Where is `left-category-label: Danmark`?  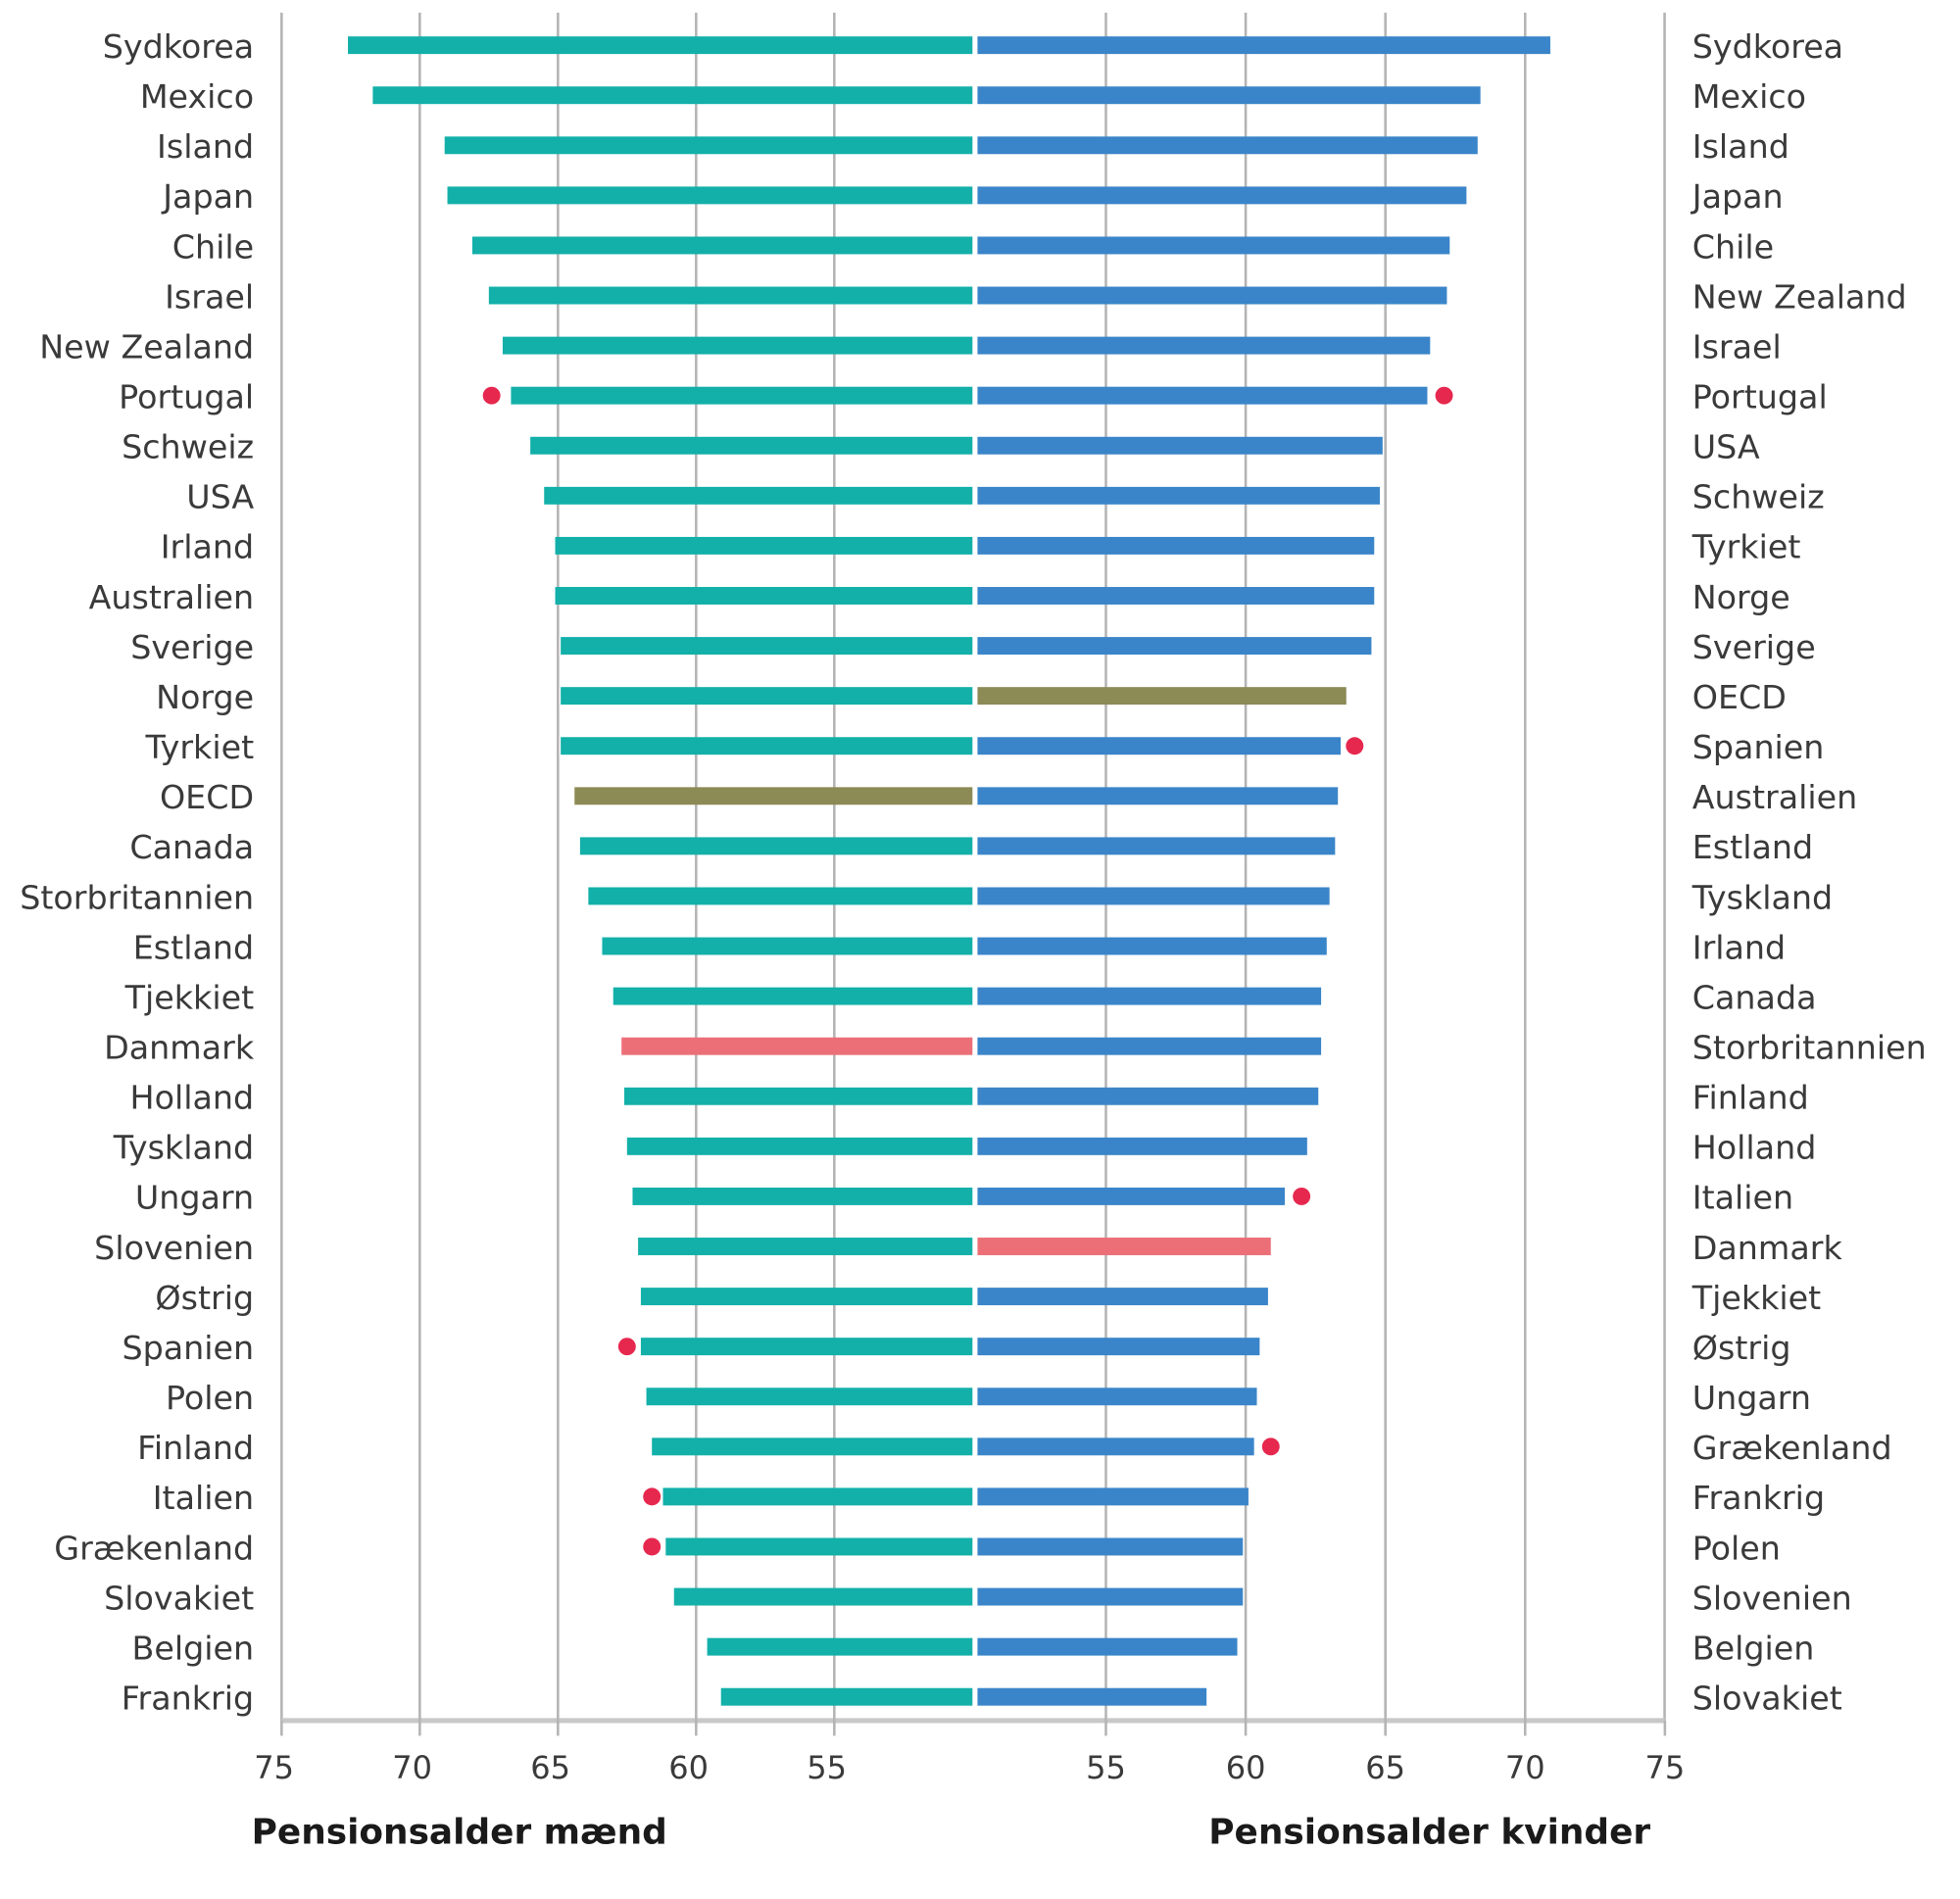
left-category-label: Danmark is located at coordinates (179, 1048).